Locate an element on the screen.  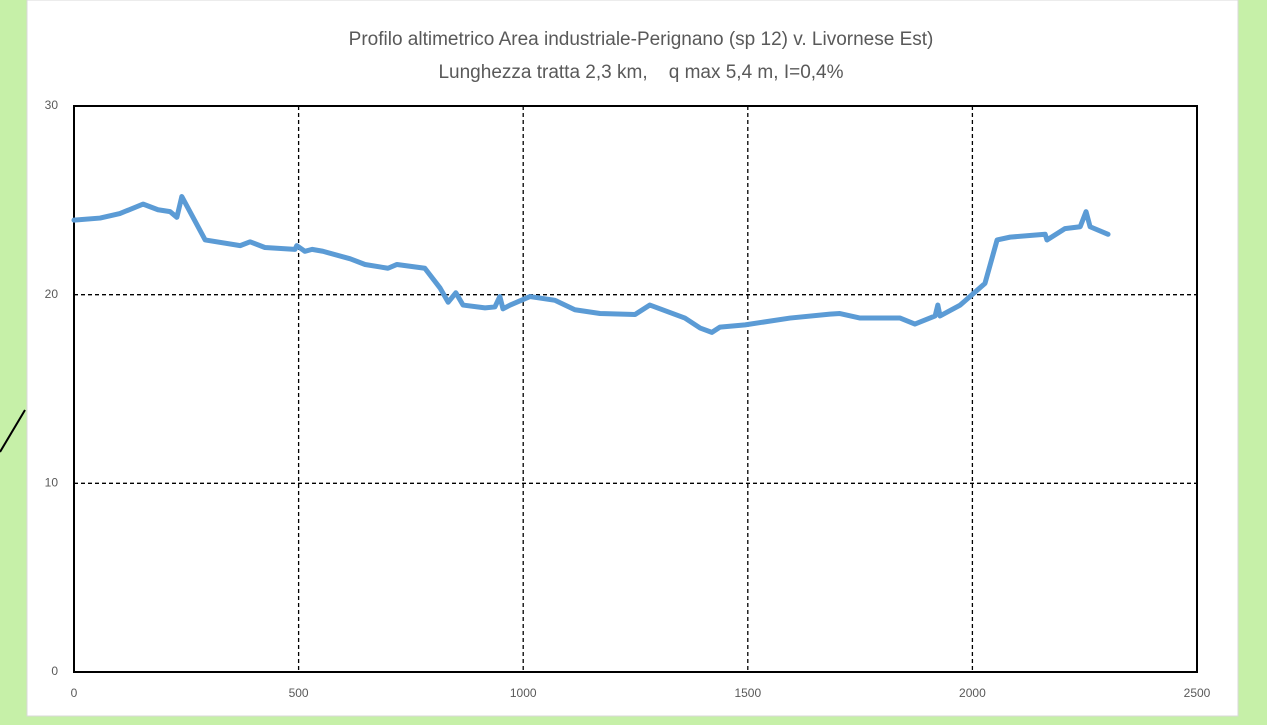
y-tick-label: 10 is located at coordinates (52, 483).